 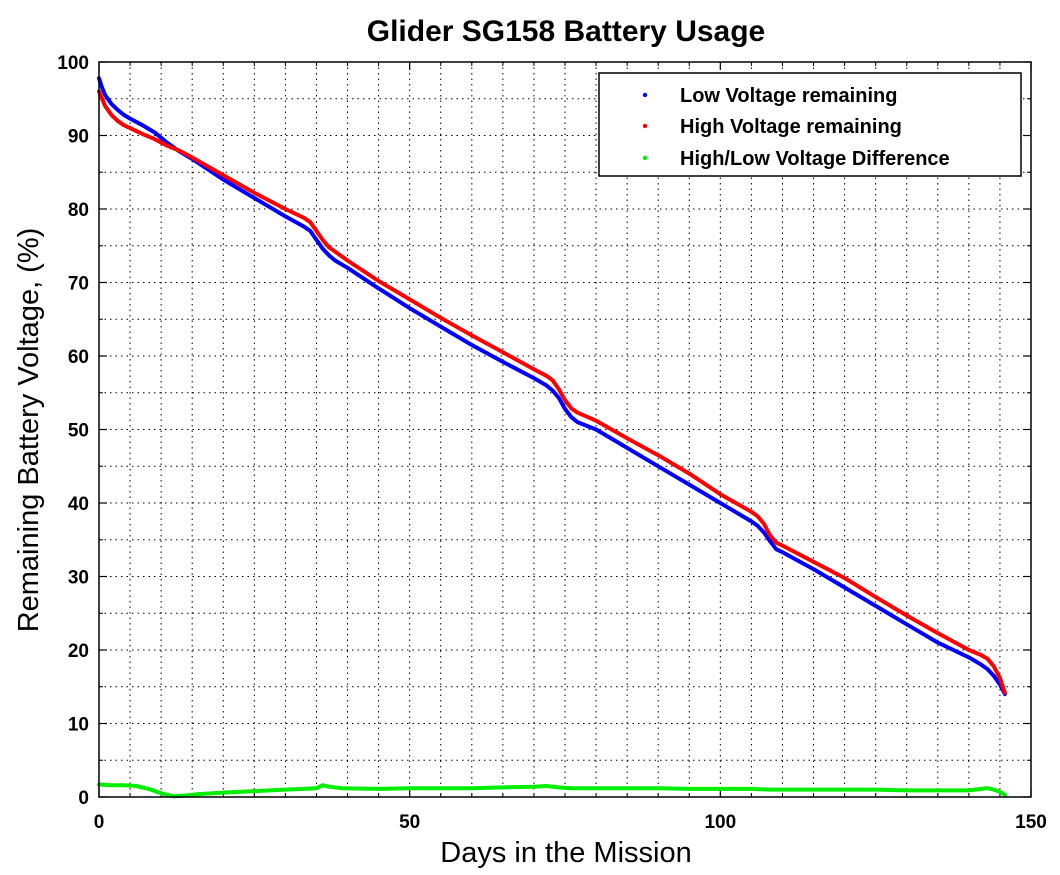 I want to click on legend-box, so click(x=810, y=124).